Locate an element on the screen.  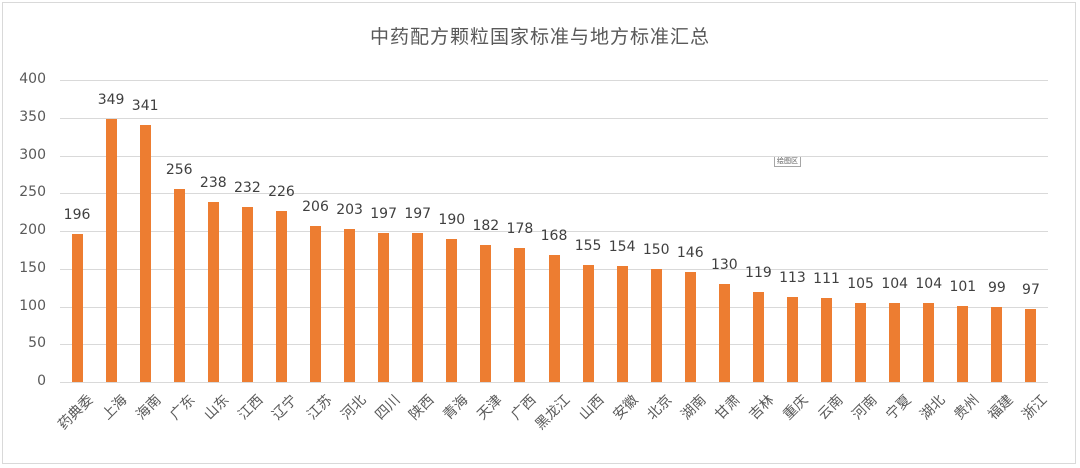
data-label: 178 is located at coordinates (520, 228).